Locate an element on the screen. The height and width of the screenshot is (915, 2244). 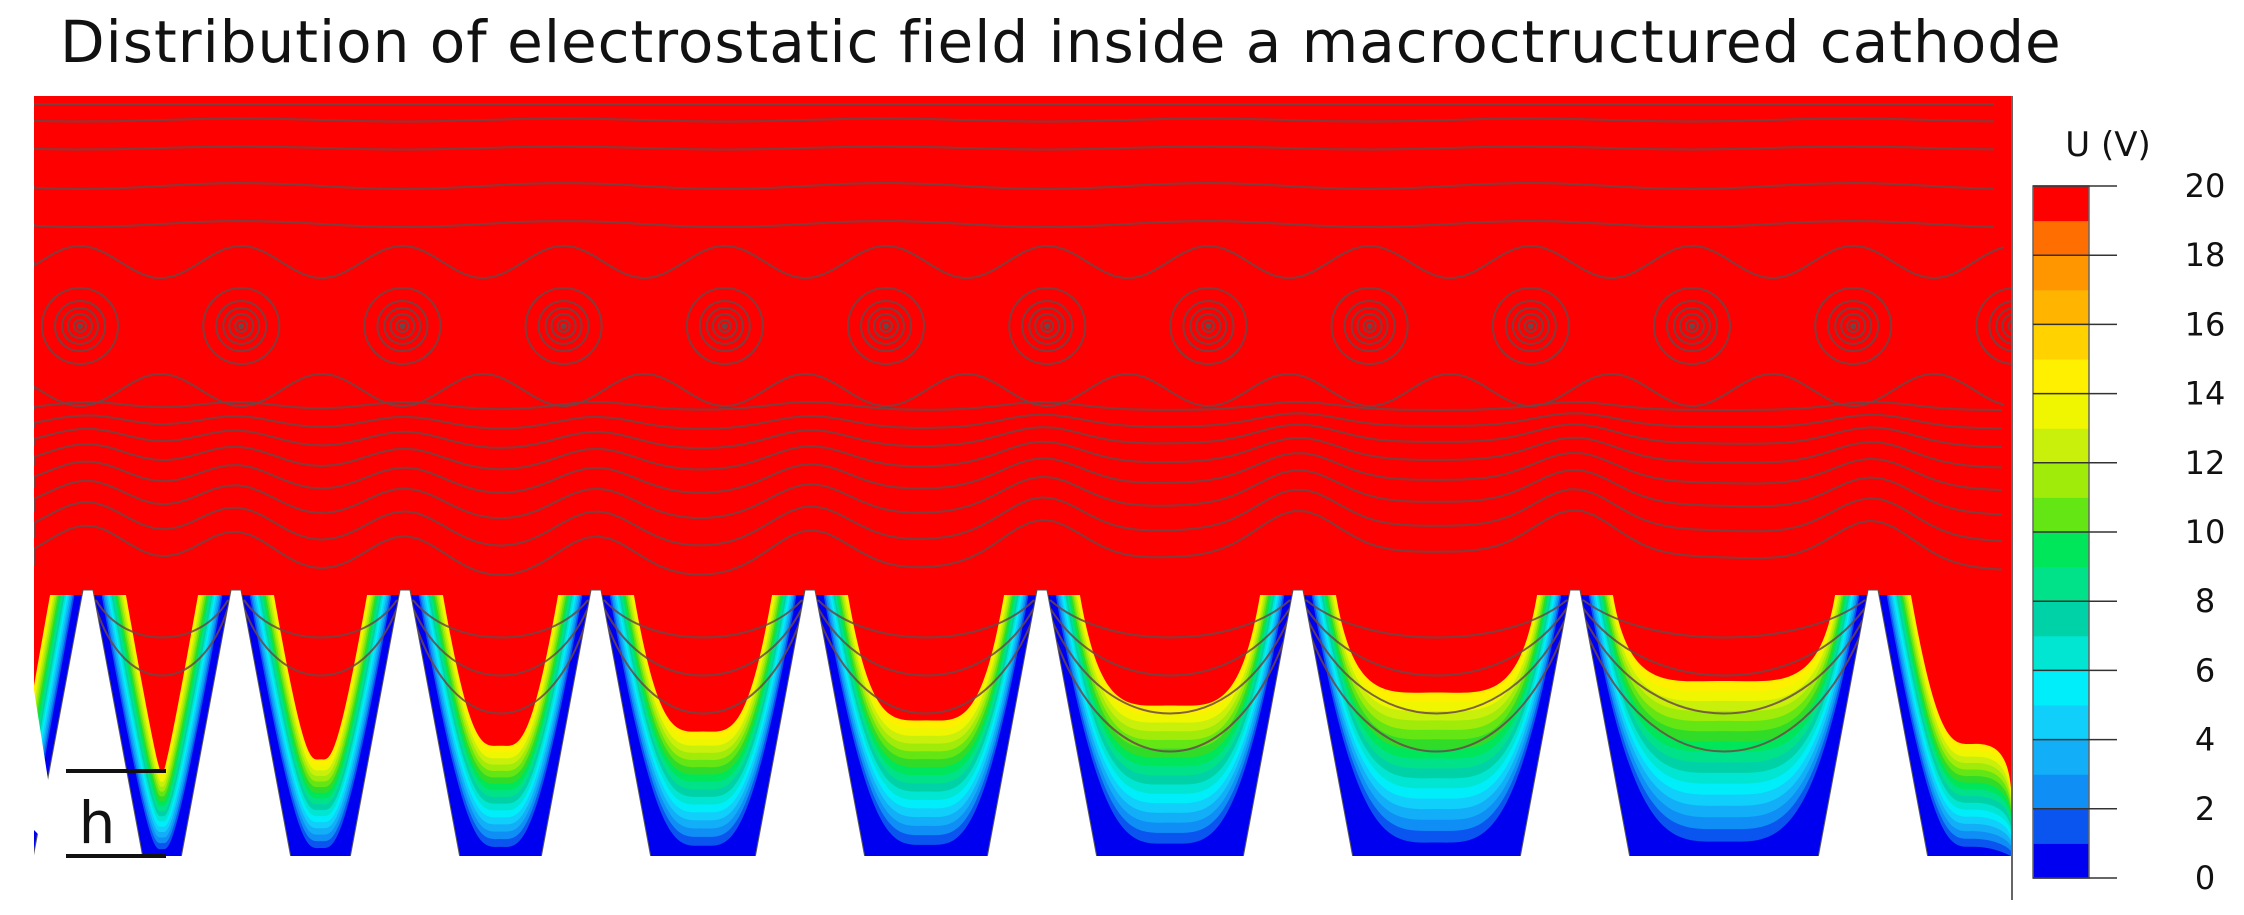
colorbar-tick-label: 8 is located at coordinates (2205, 601).